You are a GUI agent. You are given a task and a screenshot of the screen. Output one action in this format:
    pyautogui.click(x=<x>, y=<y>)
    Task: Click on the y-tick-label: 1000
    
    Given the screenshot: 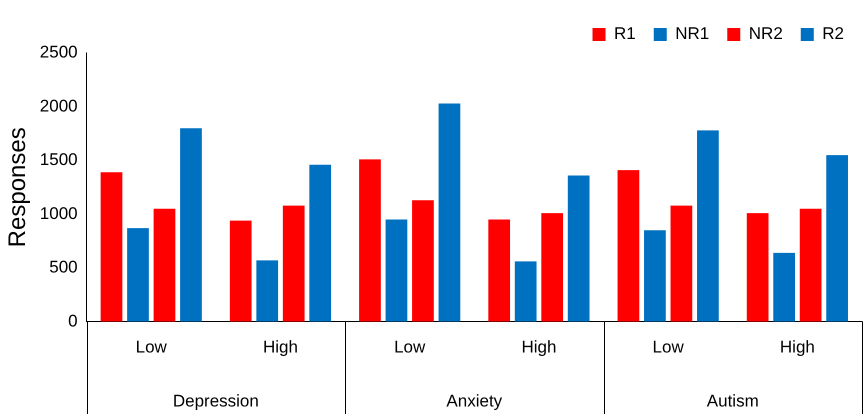 What is the action you would take?
    pyautogui.click(x=59, y=213)
    